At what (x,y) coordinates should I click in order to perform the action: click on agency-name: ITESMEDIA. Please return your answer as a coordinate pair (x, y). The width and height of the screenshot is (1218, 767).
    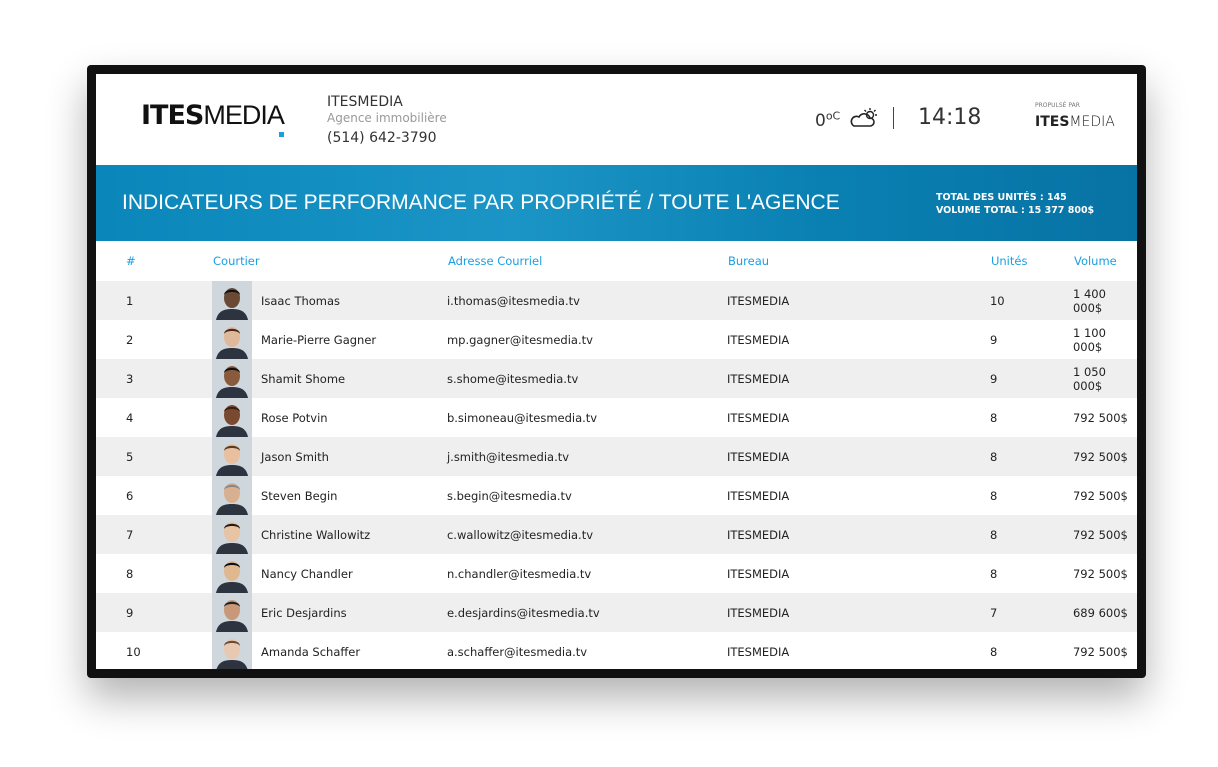
    Looking at the image, I should click on (365, 102).